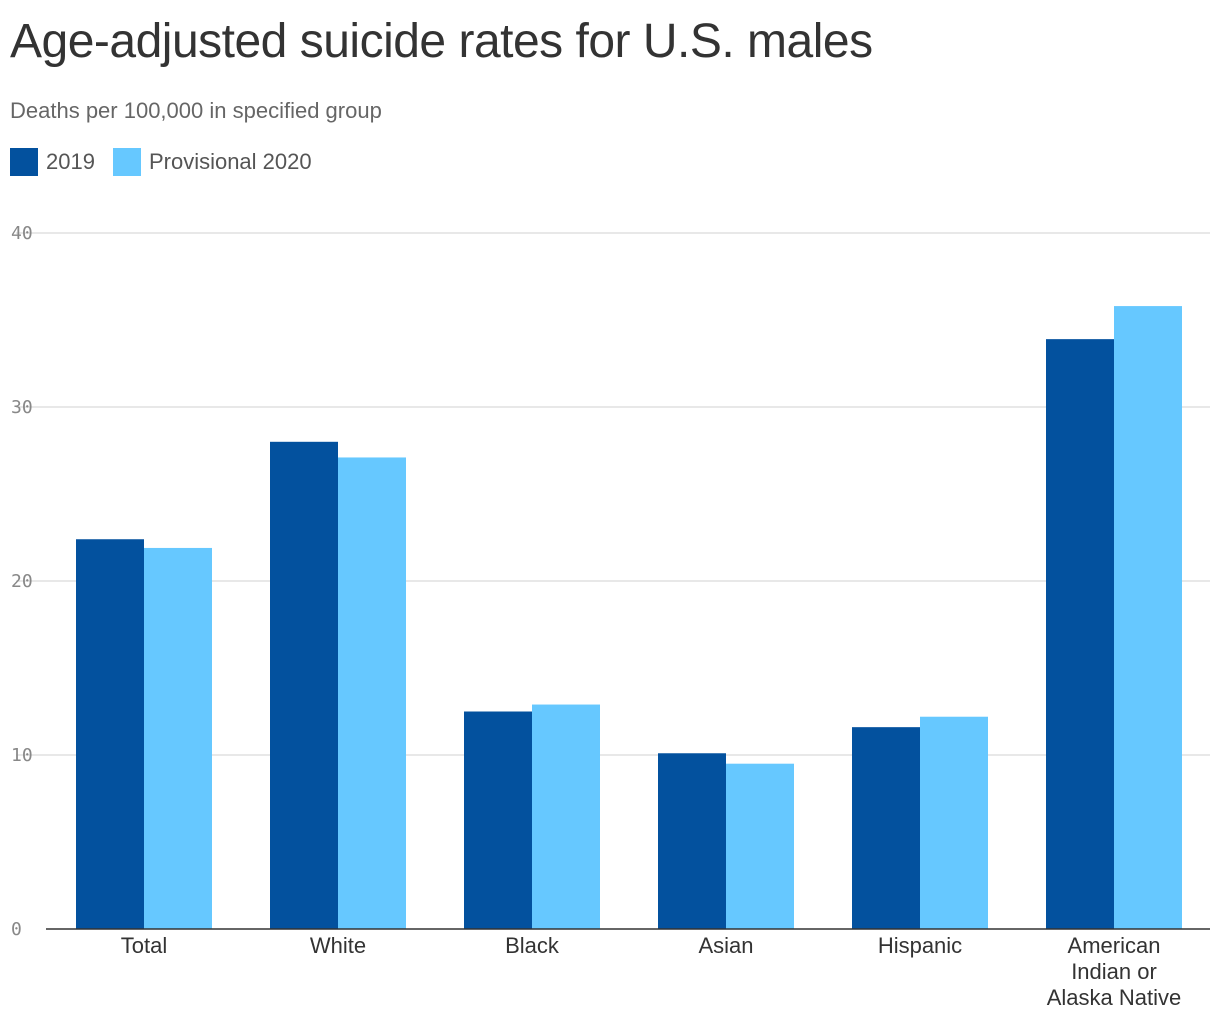 The image size is (1220, 1020). I want to click on legend-item-2019: 2019, so click(52, 162).